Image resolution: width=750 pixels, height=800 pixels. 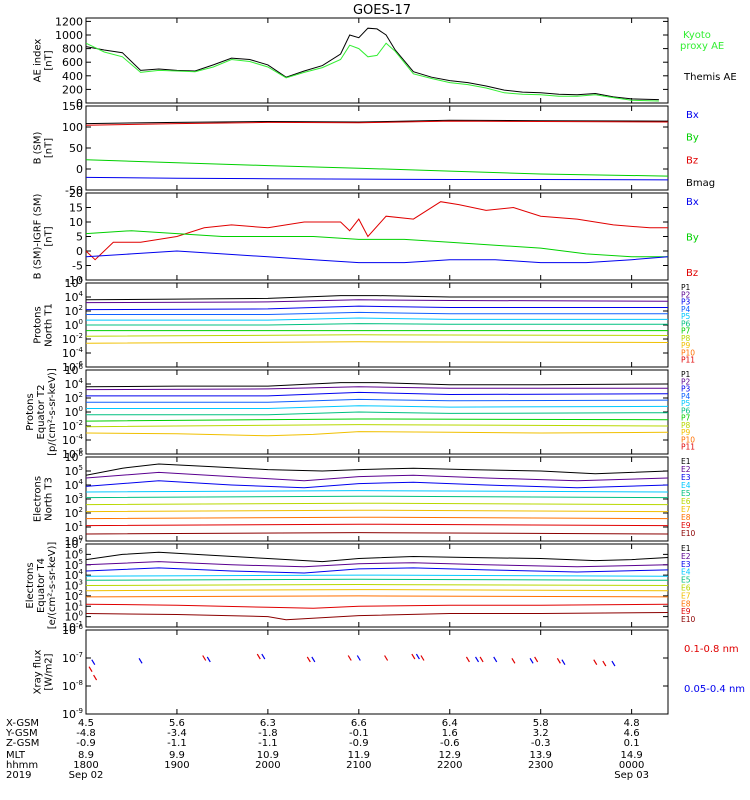 What do you see at coordinates (540, 765) in the screenshot?
I see `ephemeris-value: 2300` at bounding box center [540, 765].